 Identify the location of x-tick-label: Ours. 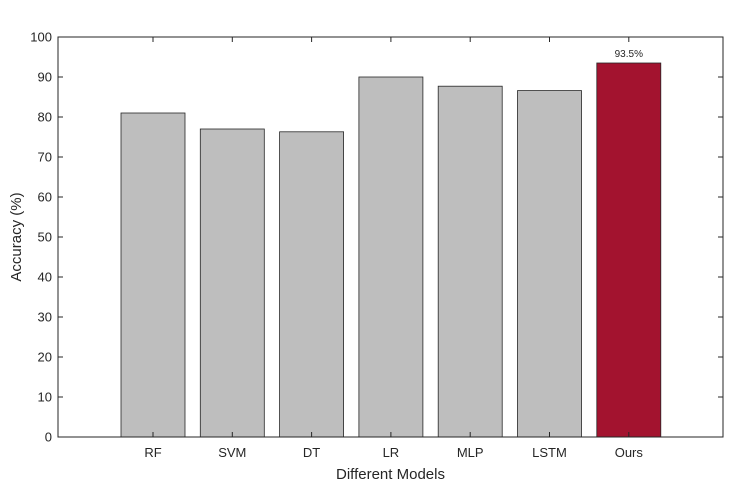
(629, 452).